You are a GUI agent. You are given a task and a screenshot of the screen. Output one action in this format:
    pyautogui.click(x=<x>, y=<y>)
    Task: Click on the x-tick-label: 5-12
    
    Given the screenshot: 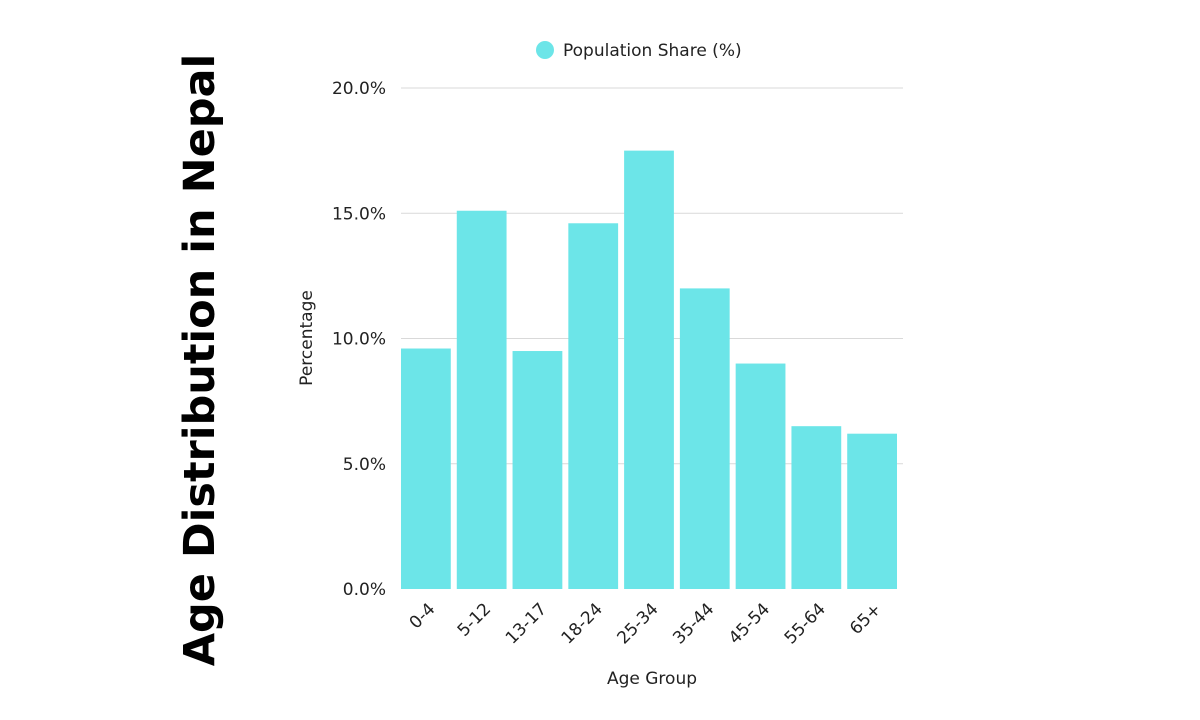 What is the action you would take?
    pyautogui.click(x=474, y=619)
    